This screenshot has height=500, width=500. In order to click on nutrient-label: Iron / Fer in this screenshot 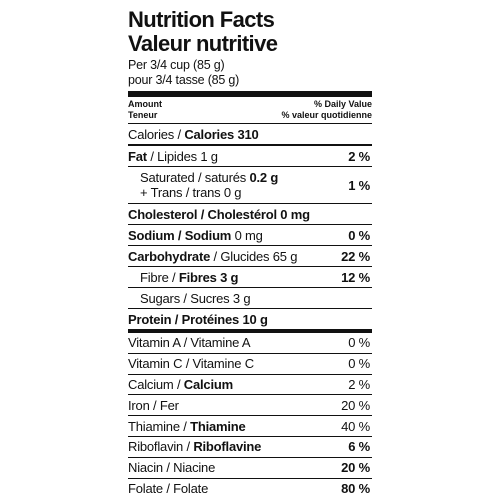, I will do `click(153, 405)`.